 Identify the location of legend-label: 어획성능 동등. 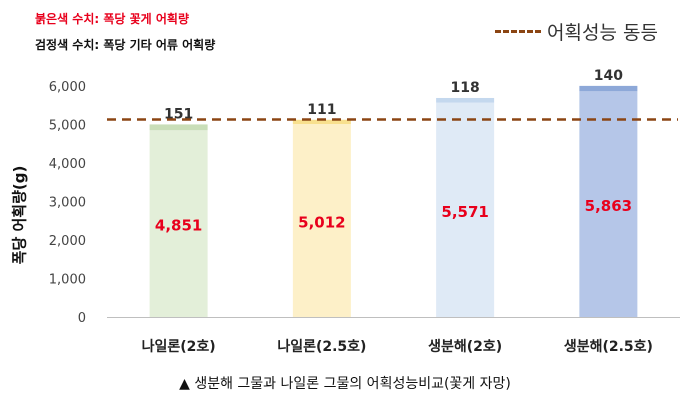
(602, 32).